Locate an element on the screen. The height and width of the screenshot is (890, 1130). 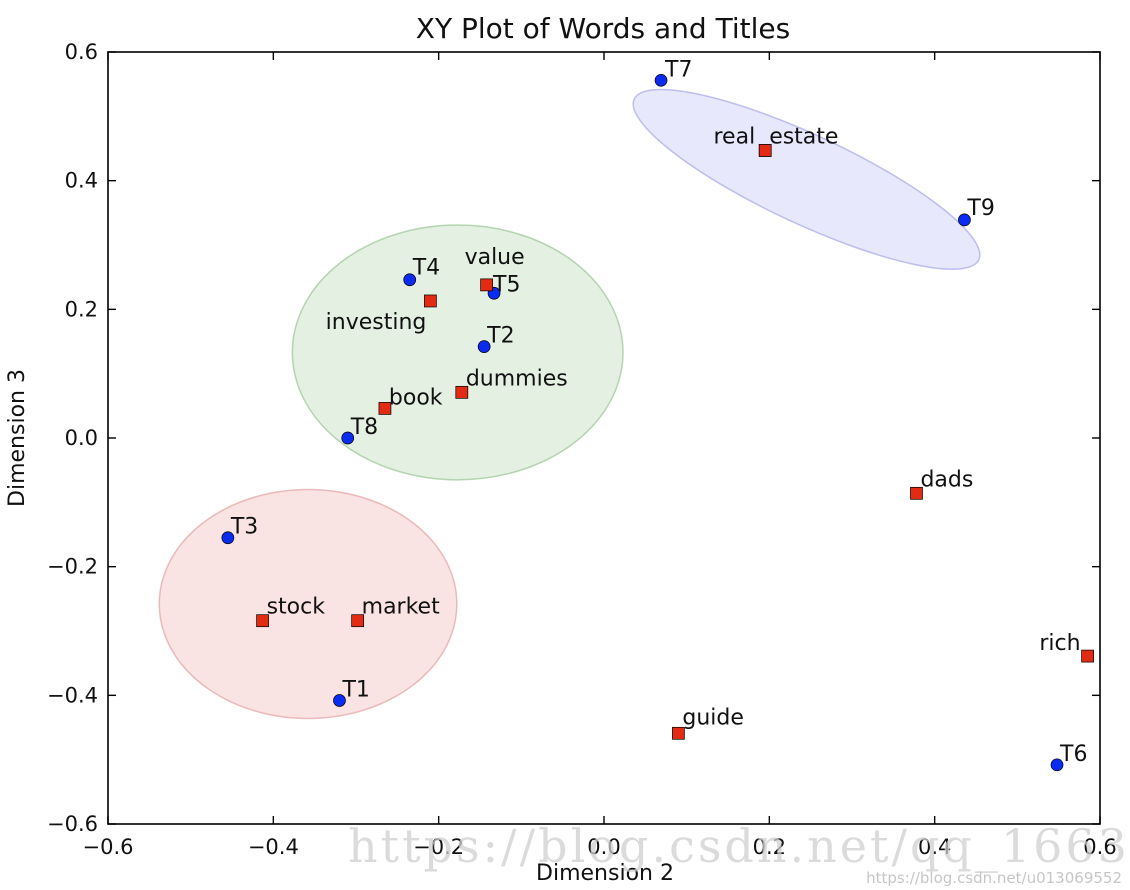
label-value: value is located at coordinates (495, 257).